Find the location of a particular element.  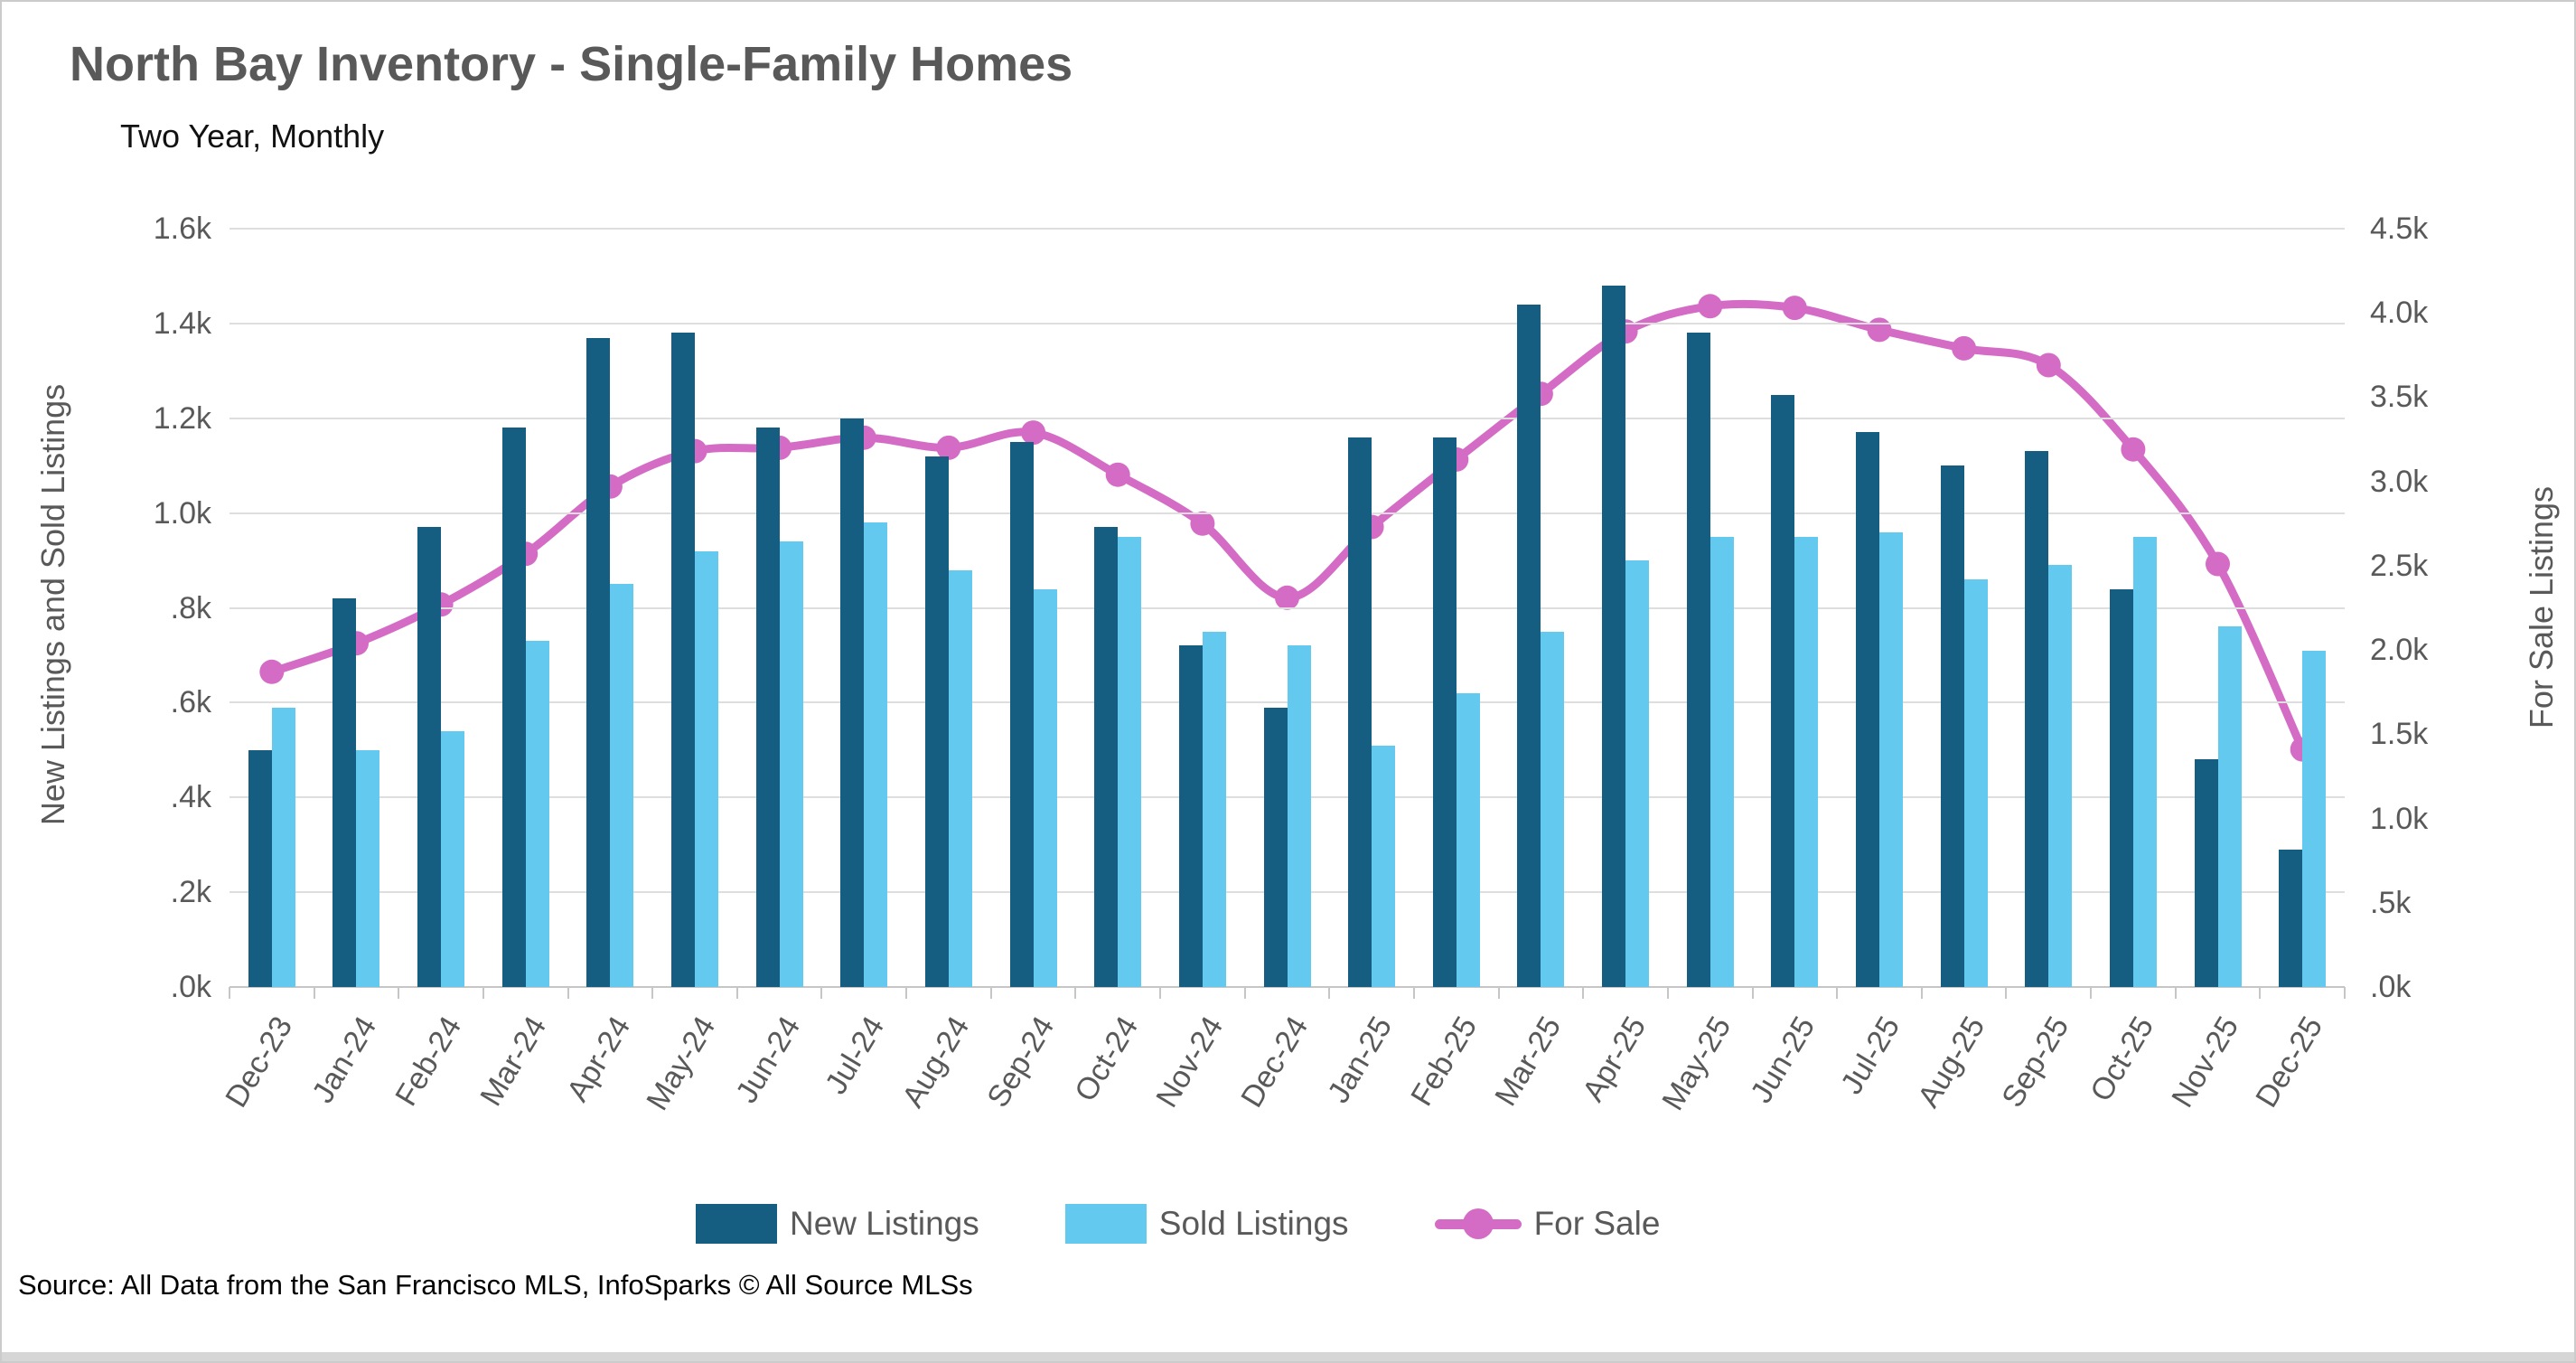

right-axis-tick-label: .0k is located at coordinates (2391, 987).